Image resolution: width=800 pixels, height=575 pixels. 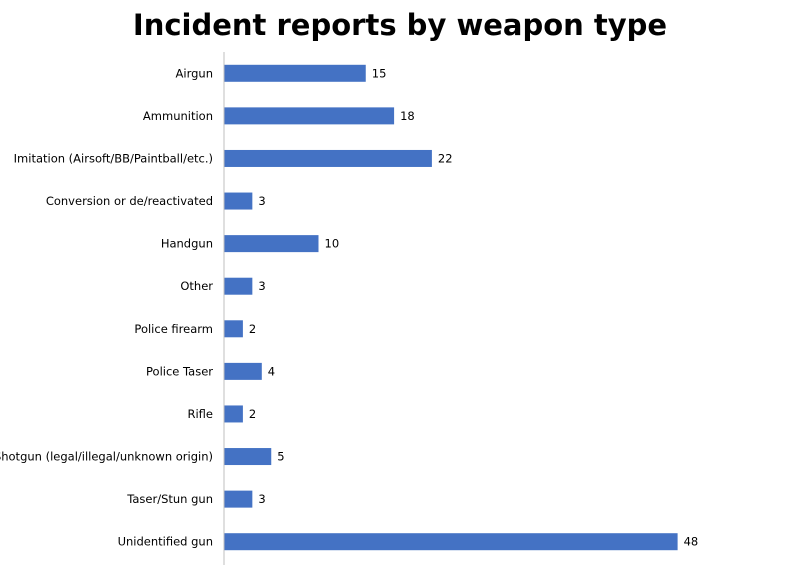 What do you see at coordinates (379, 73) in the screenshot?
I see `data-label: 15` at bounding box center [379, 73].